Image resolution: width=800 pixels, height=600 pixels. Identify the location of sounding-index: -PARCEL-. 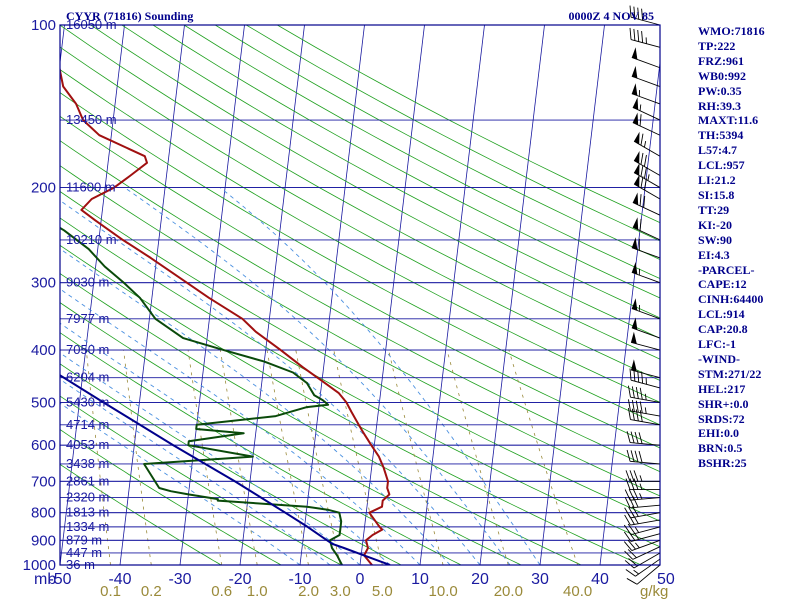
(726, 269).